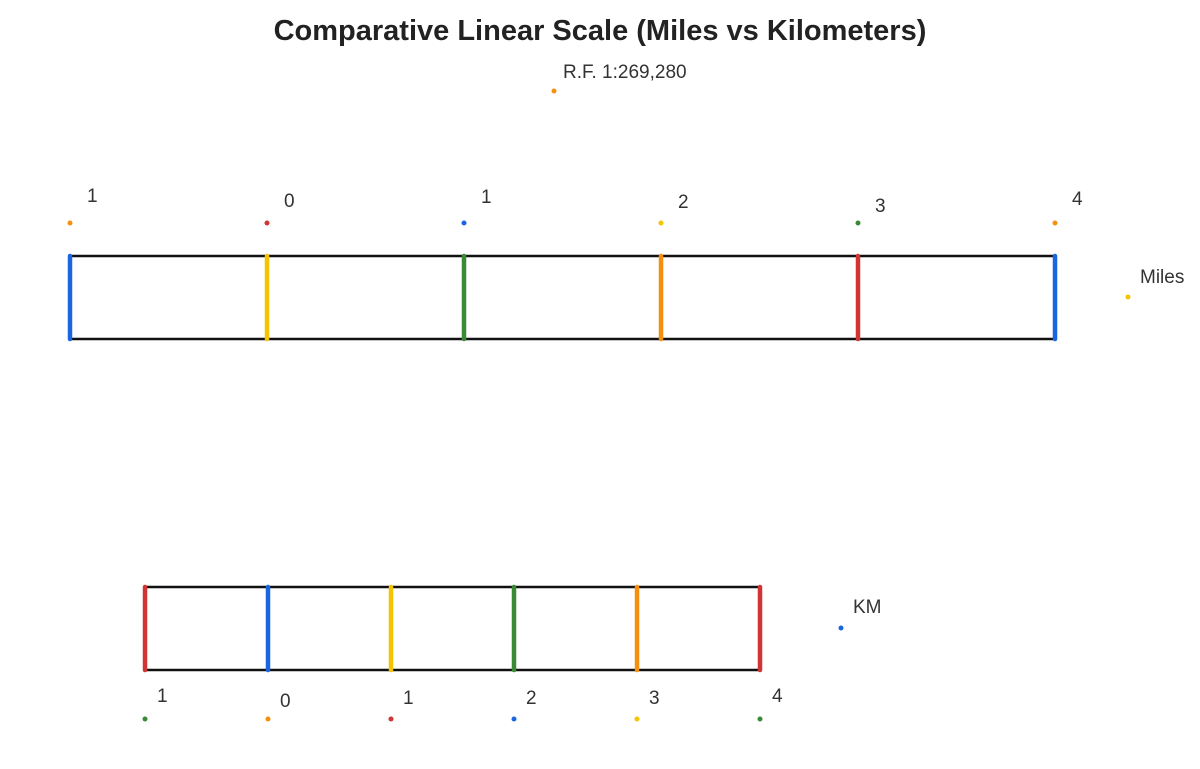  Describe the element at coordinates (285, 701) in the screenshot. I see `km-scale-tick-label: 0` at that location.